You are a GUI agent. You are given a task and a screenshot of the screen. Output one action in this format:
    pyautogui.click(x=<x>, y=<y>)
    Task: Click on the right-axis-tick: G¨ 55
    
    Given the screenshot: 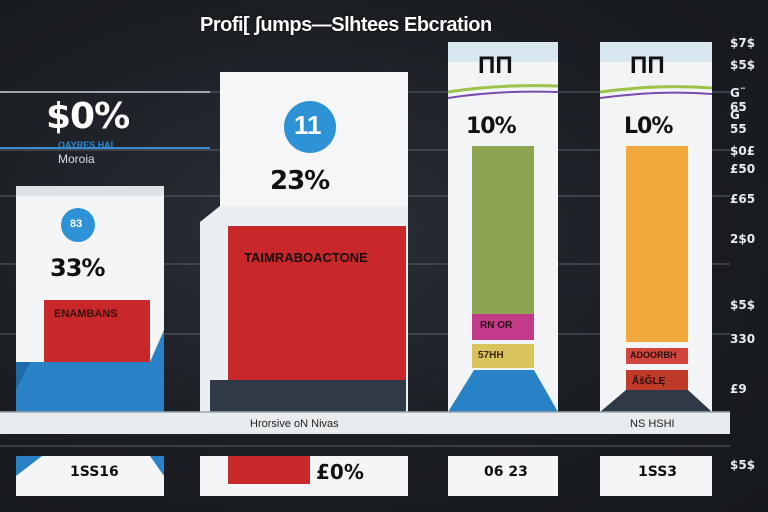 What is the action you would take?
    pyautogui.click(x=738, y=122)
    